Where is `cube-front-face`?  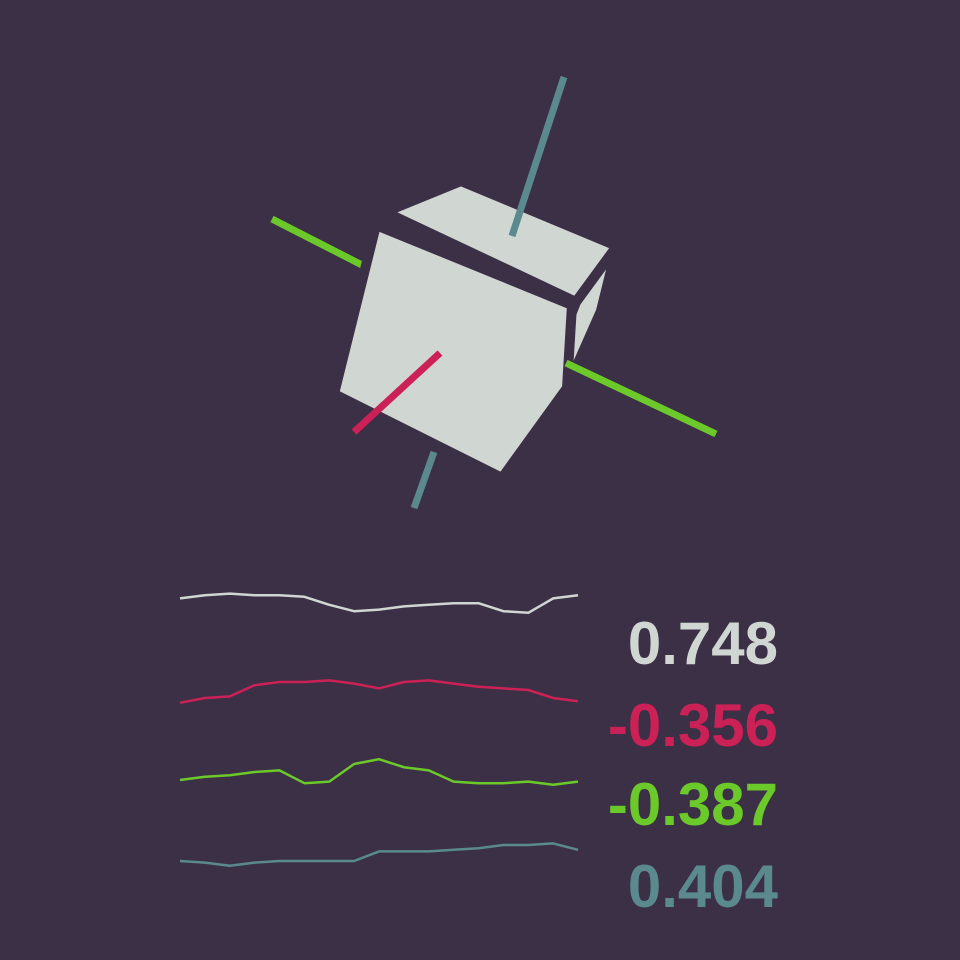
cube-front-face is located at coordinates (453, 351).